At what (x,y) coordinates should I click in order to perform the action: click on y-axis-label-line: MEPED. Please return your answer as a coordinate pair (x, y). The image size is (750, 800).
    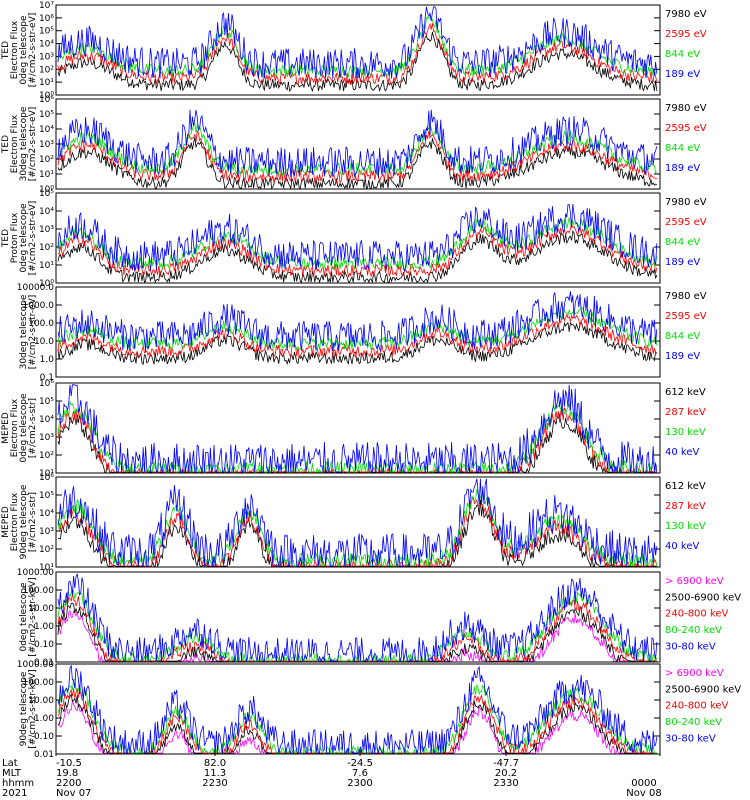
    Looking at the image, I should click on (6, 428).